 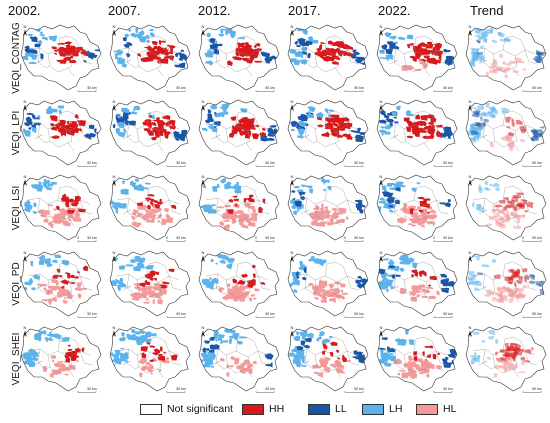 I want to click on map-svg: N 50 km, so click(x=417, y=58).